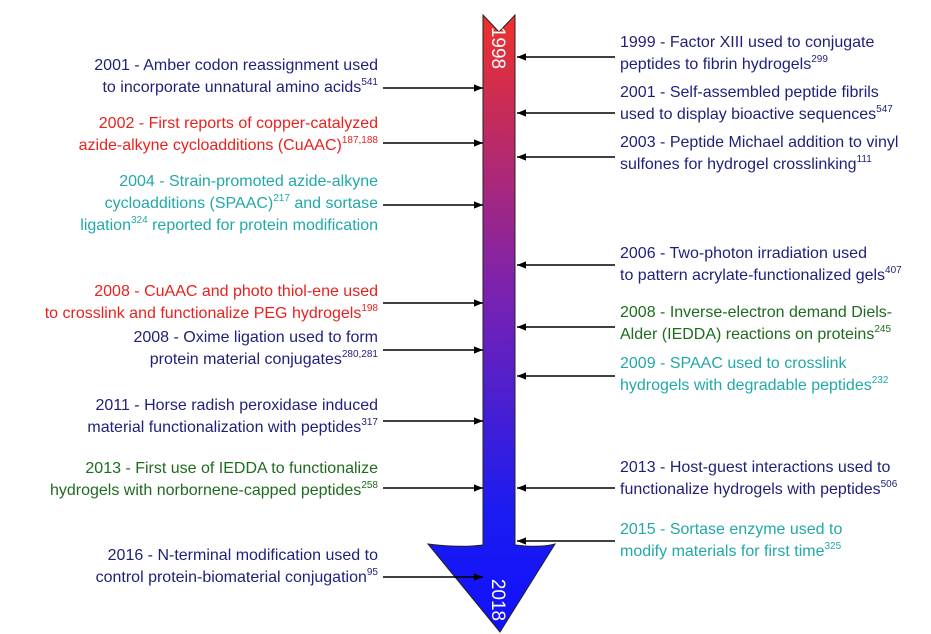 This screenshot has height=634, width=931. I want to click on event-line: 2002 - First reports of copper-catalyzed, so click(238, 123).